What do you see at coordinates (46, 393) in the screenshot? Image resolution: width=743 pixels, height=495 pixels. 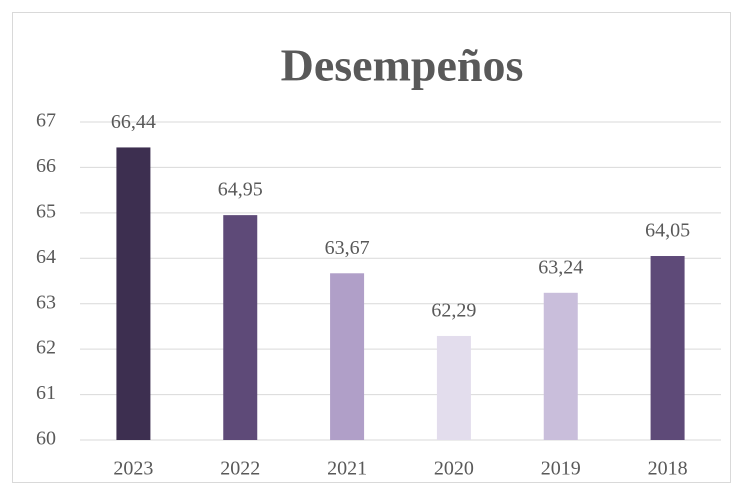 I see `y-tick-label: 61` at bounding box center [46, 393].